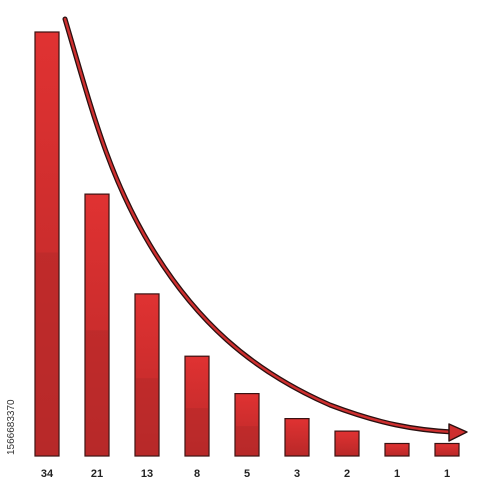 The image size is (500, 500). I want to click on x-tick-label-6: 2, so click(347, 474).